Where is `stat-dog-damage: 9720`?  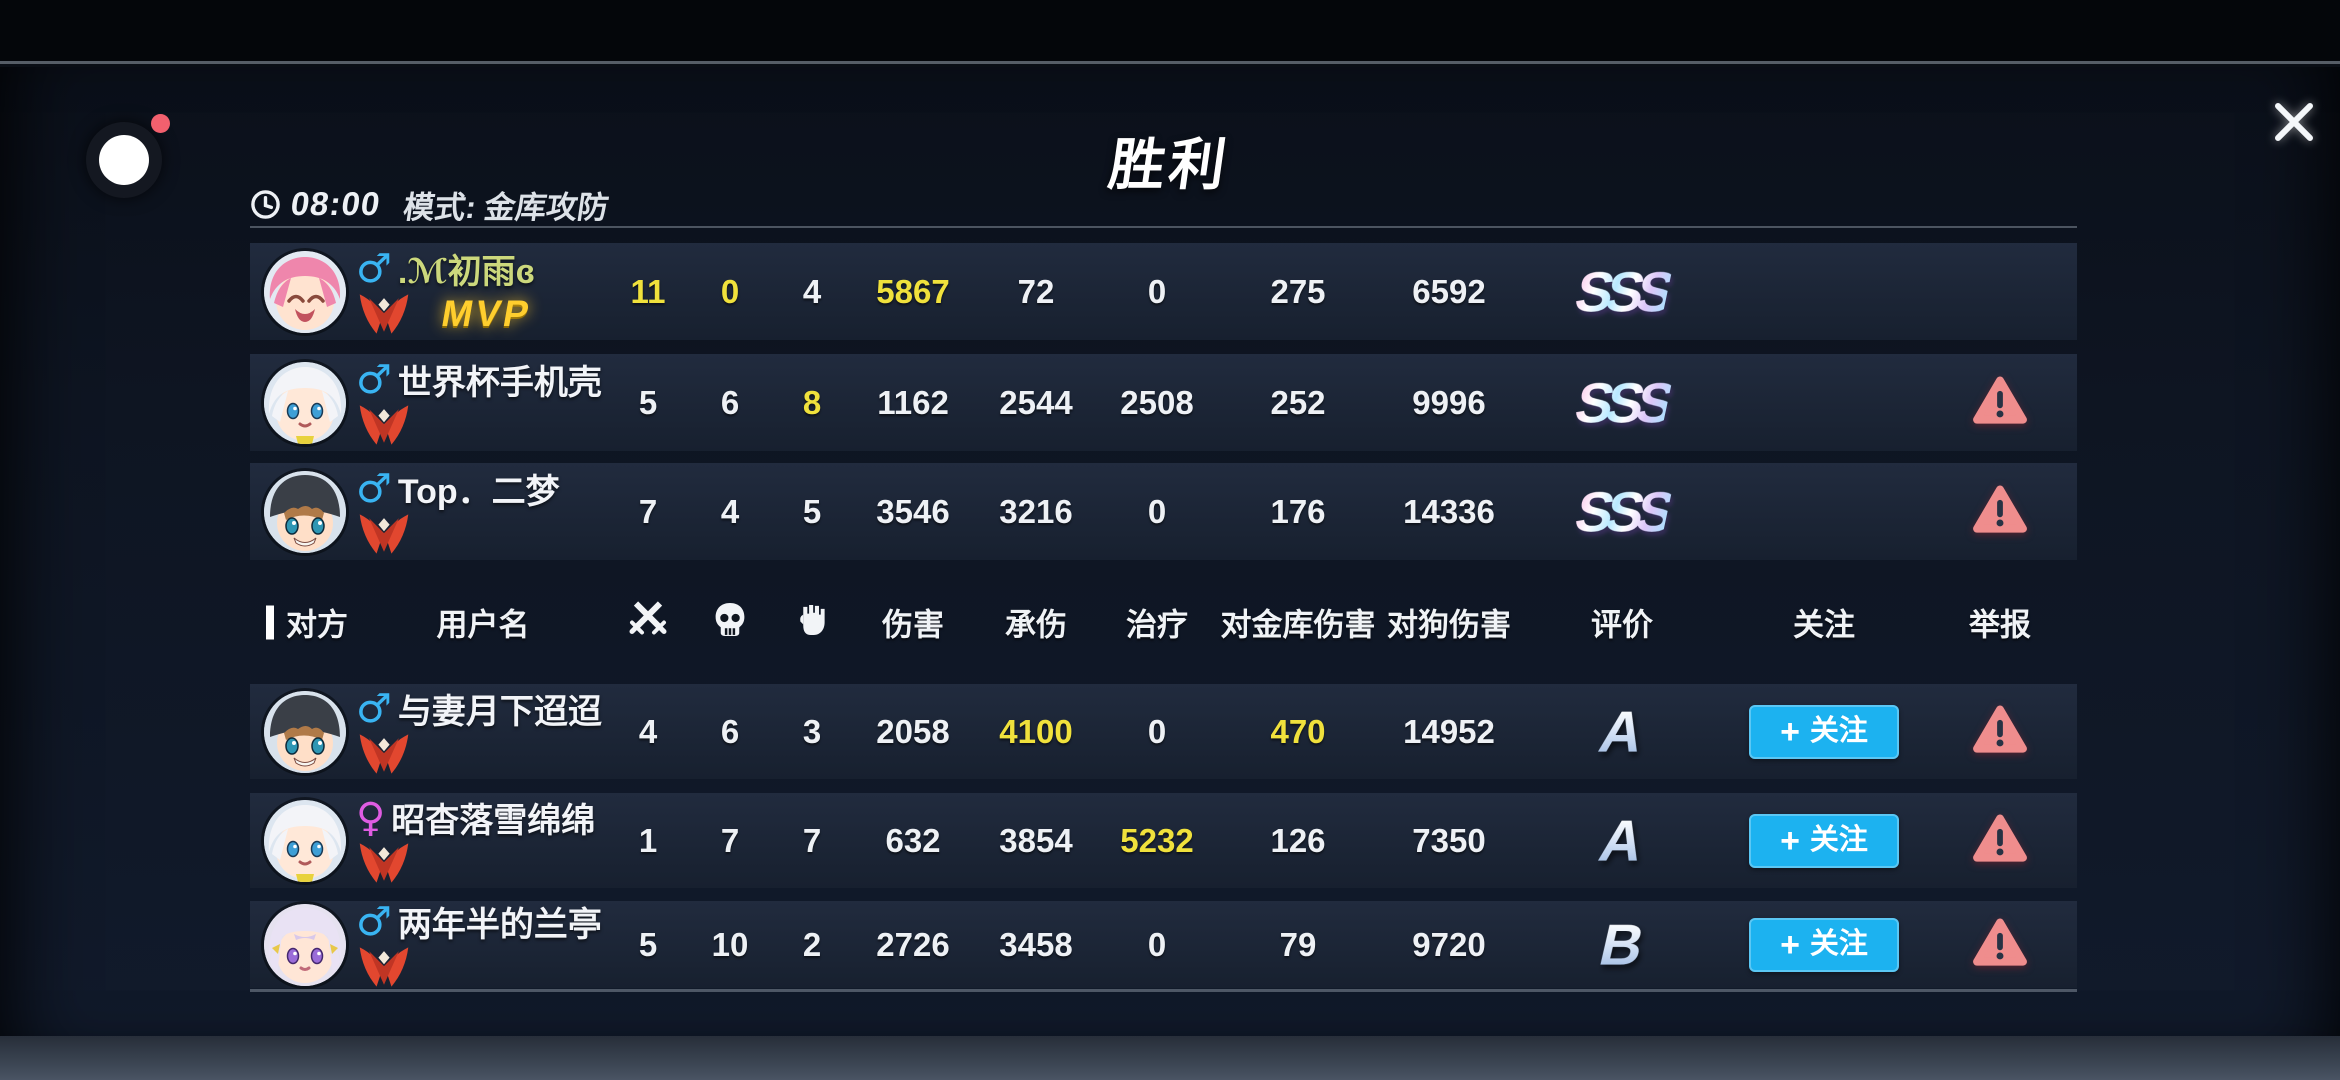
stat-dog-damage: 9720 is located at coordinates (1449, 944).